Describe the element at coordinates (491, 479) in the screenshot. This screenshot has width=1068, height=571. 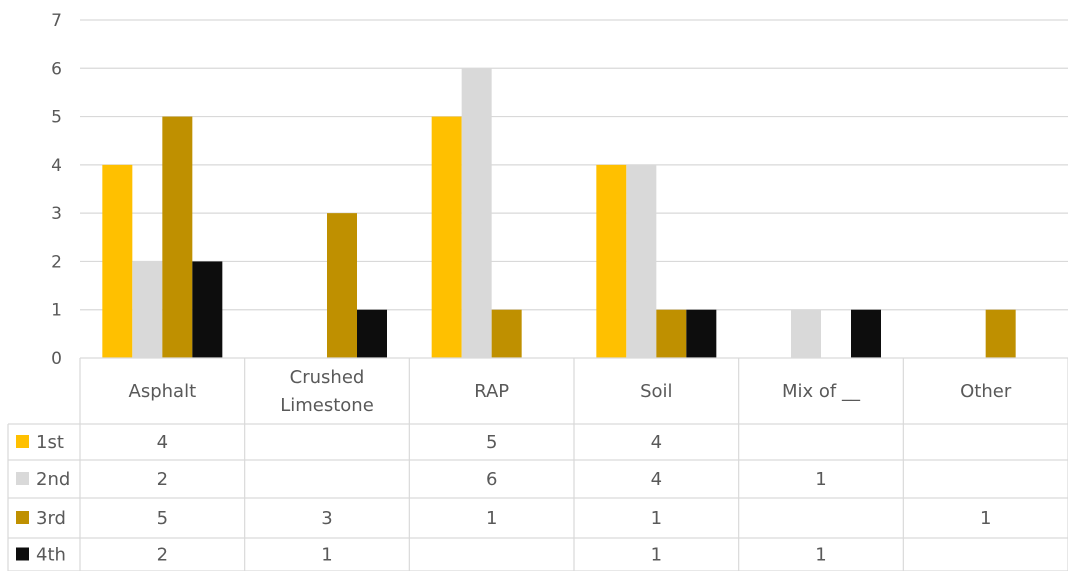
I see `table-cell-value: 6` at that location.